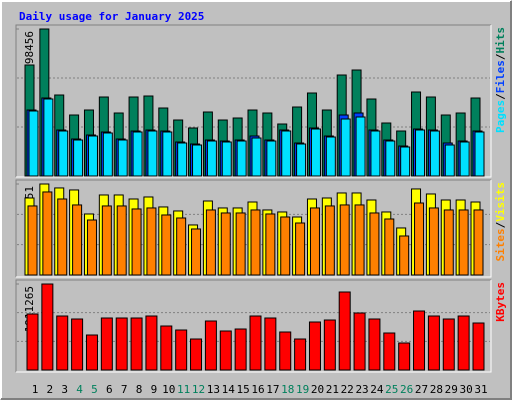 The image size is (512, 400). What do you see at coordinates (466, 389) in the screenshot?
I see `x-tick-label: 30` at bounding box center [466, 389].